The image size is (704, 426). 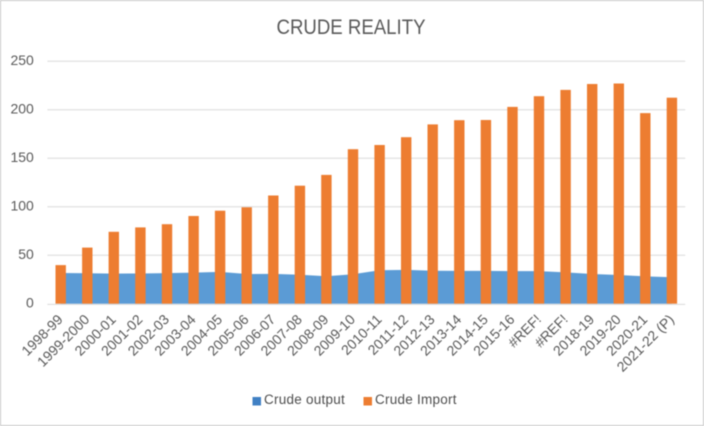 What do you see at coordinates (22, 60) in the screenshot?
I see `svg-text: 250` at bounding box center [22, 60].